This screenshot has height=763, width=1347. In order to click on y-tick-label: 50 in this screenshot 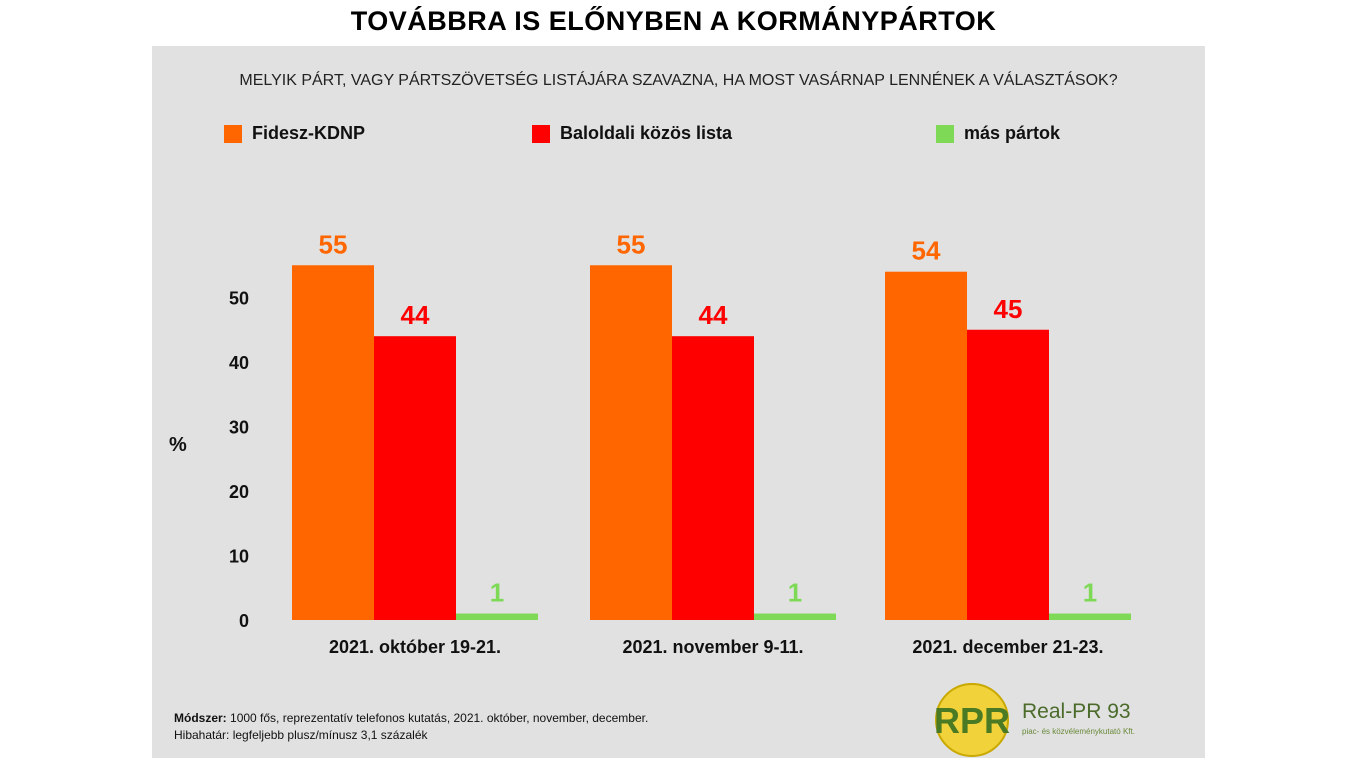, I will do `click(239, 299)`.